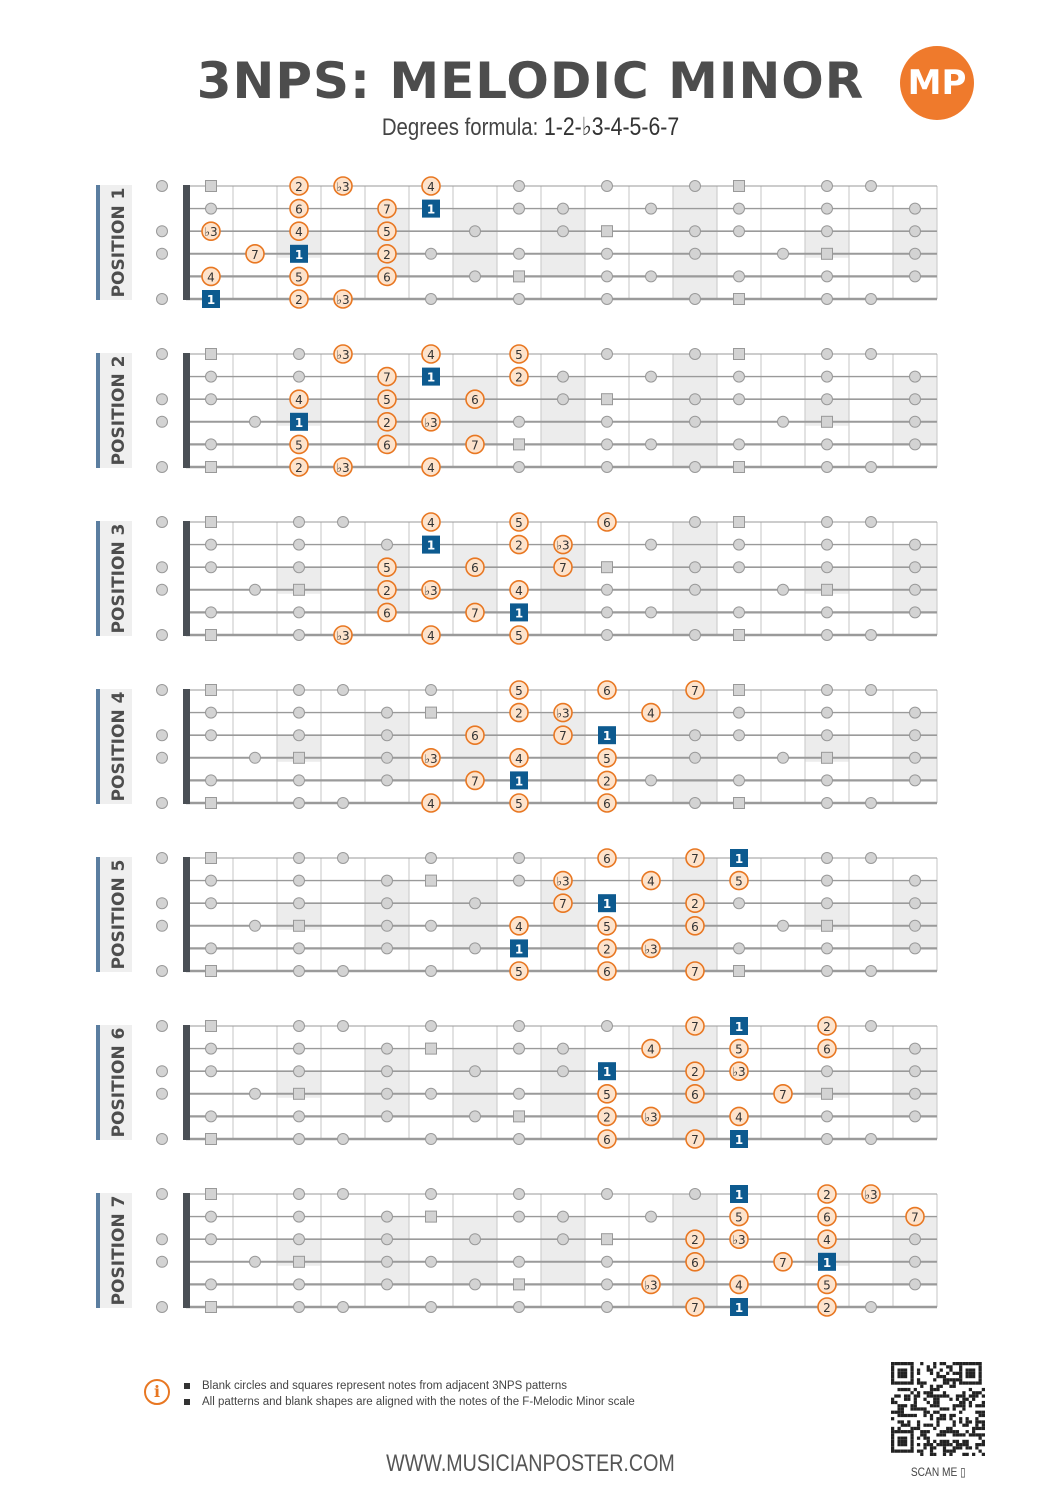 The height and width of the screenshot is (1500, 1061). I want to click on position-label: POSITION 7, so click(119, 1251).